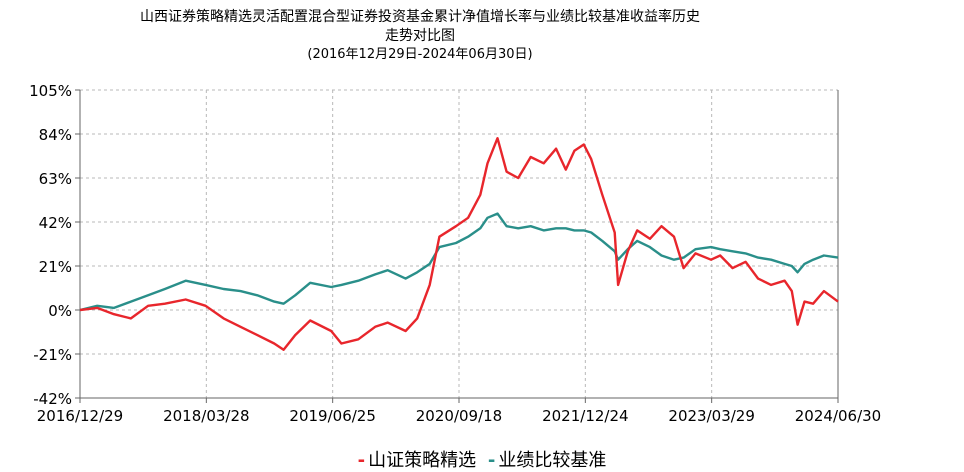 The width and height of the screenshot is (964, 472). I want to click on legend-item-fund: - 山证策略精选, so click(417, 461).